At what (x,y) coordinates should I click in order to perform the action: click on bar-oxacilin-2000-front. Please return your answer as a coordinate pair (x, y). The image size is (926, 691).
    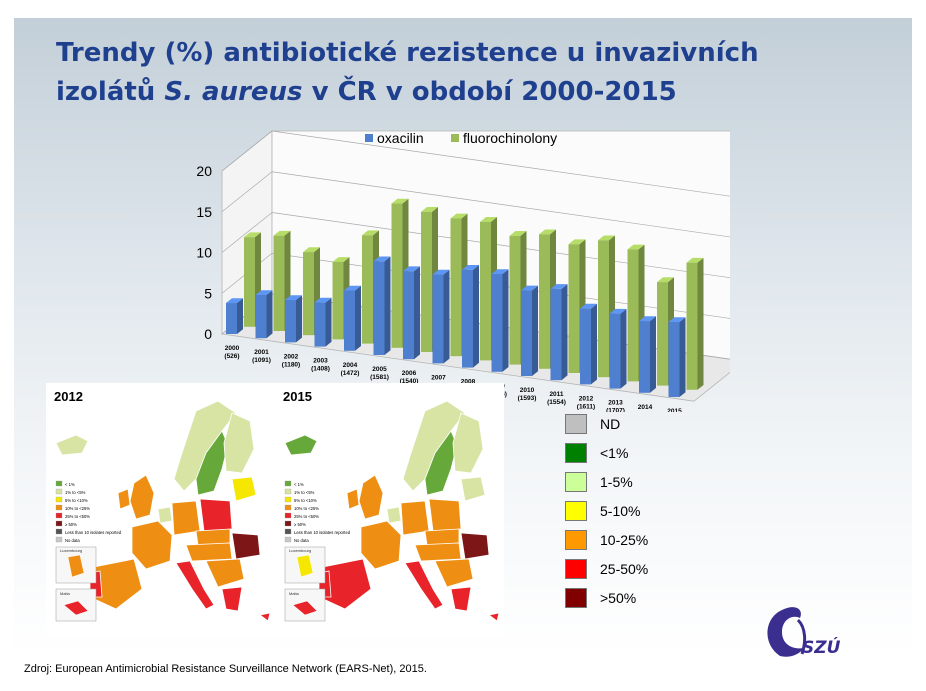
    Looking at the image, I should click on (231, 318).